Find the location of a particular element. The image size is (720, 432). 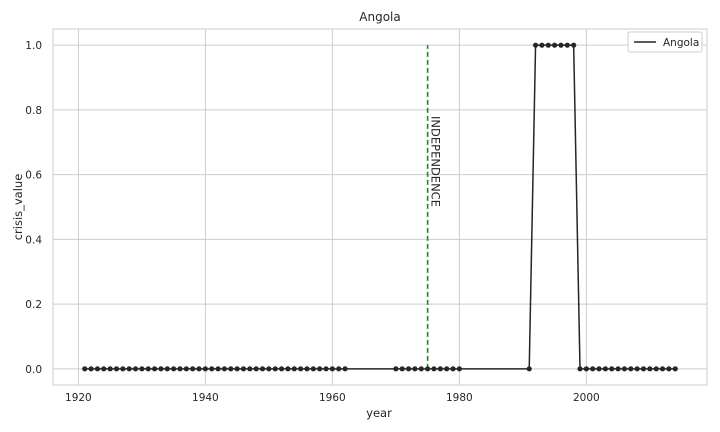

x-tick-label: 1940 is located at coordinates (205, 398).